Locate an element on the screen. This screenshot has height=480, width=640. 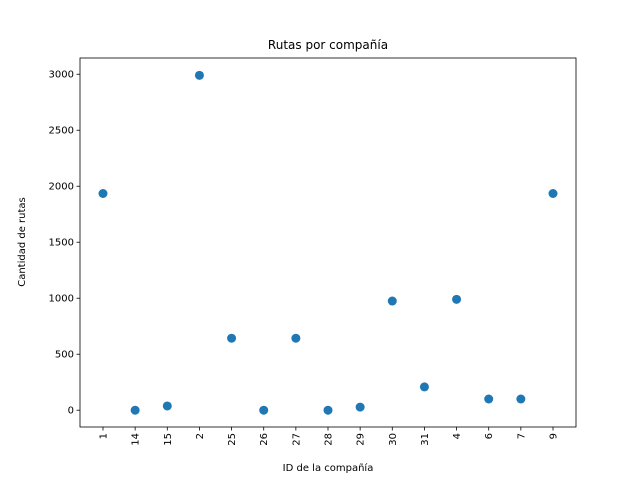
x-tick-label: 27 is located at coordinates (296, 439).